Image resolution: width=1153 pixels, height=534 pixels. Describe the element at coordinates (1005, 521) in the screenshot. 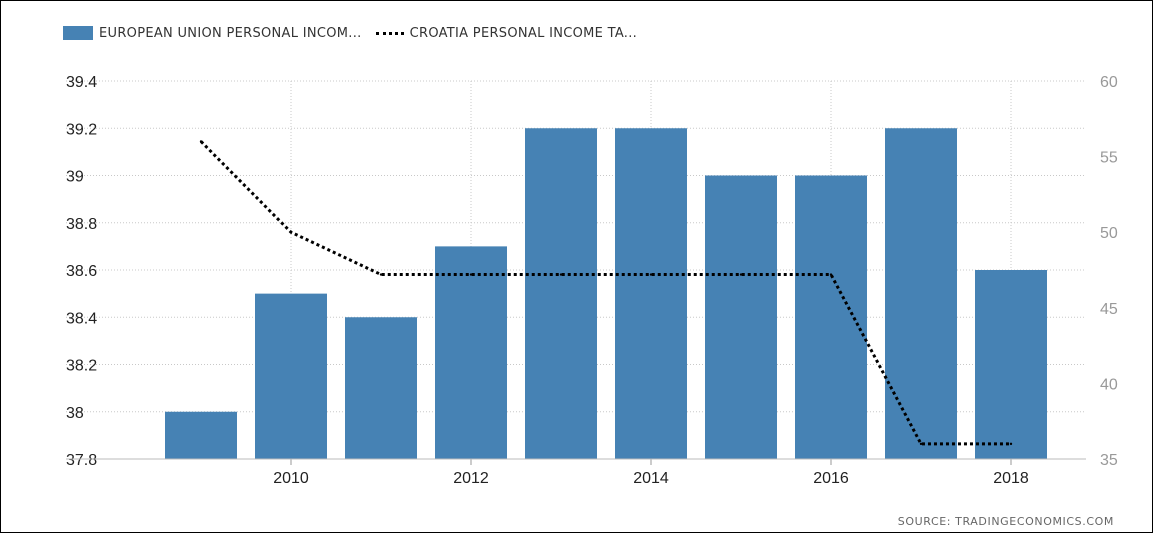

I see `source-text: SOURCE: TRADINGECONOMICS.COM` at that location.